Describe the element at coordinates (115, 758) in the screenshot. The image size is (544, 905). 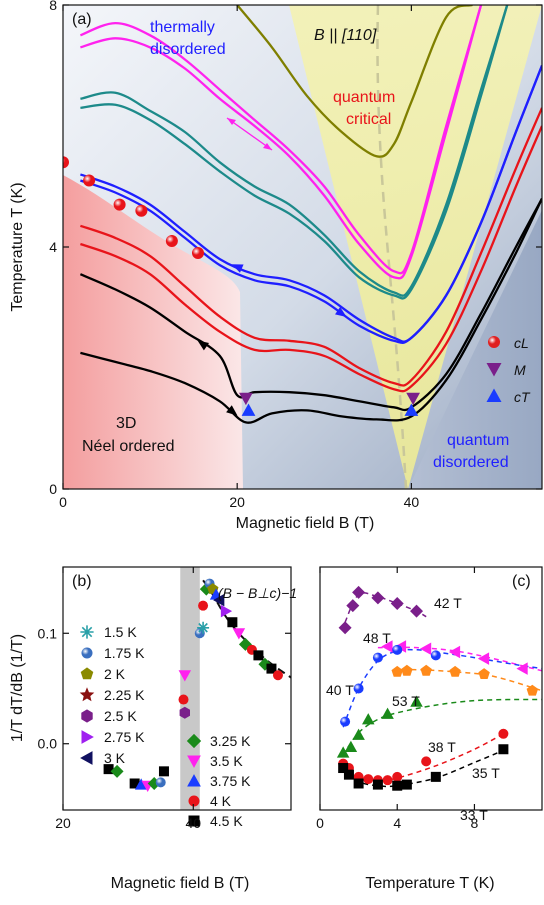
I see `legend-label: 3 K` at that location.